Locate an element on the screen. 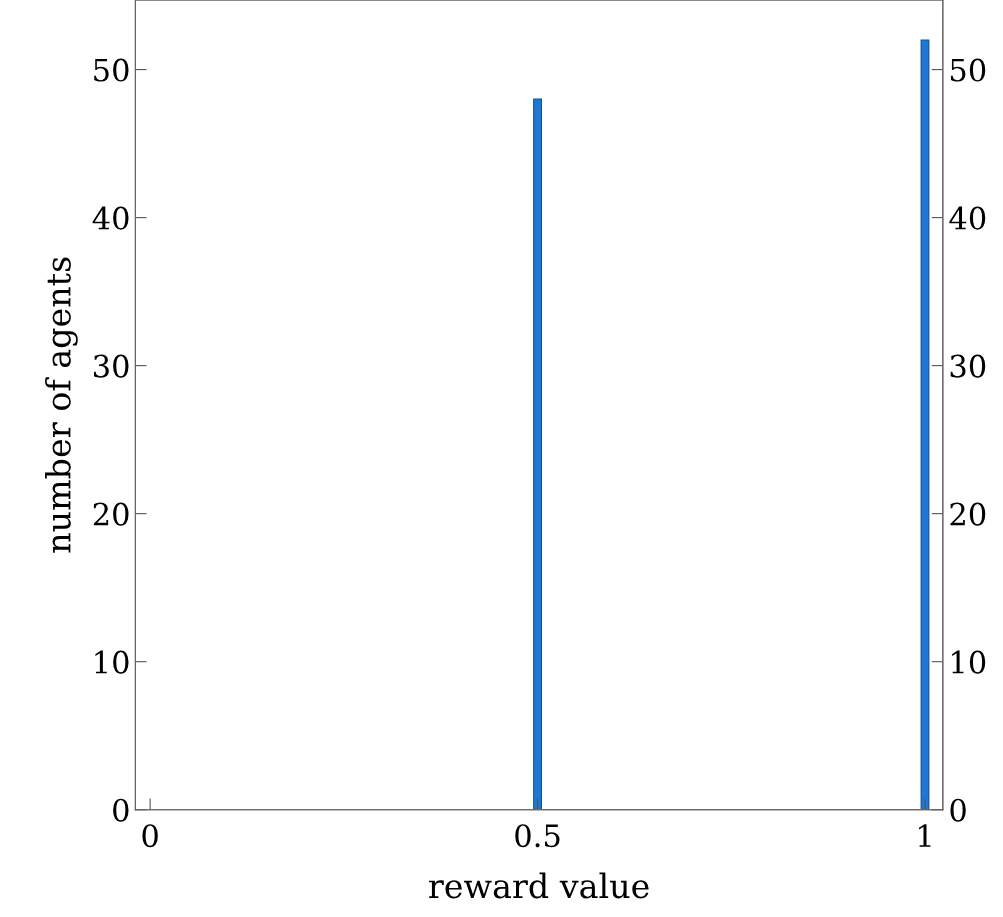  x-tick-label: 0 is located at coordinates (150, 836).